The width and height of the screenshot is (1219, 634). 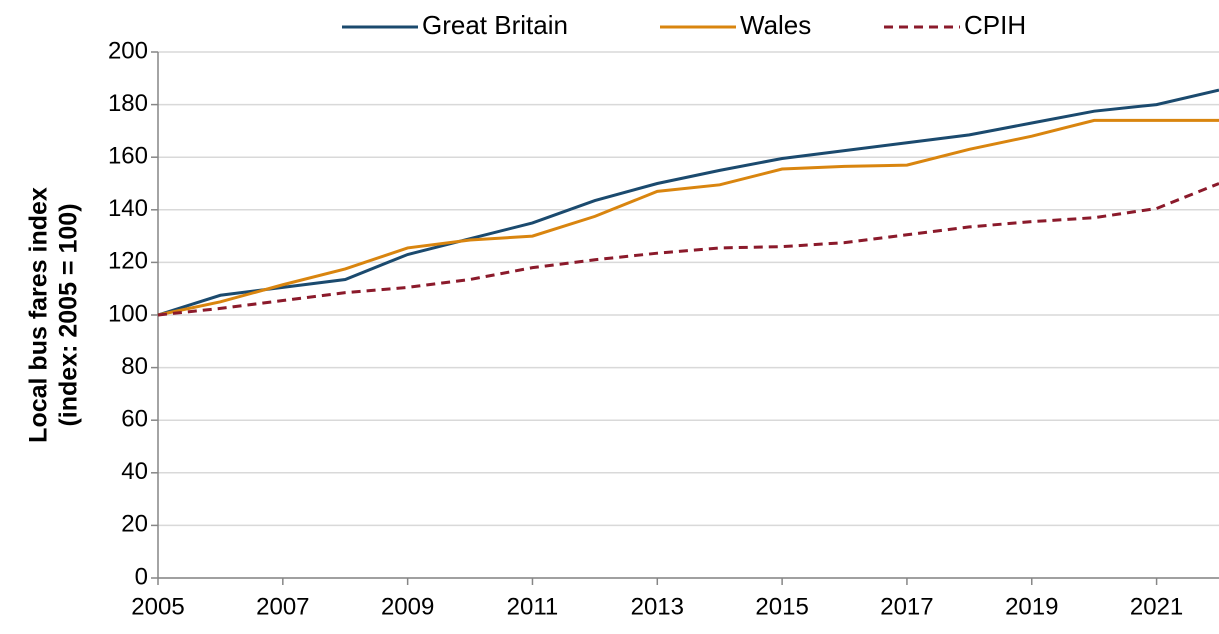 What do you see at coordinates (134, 471) in the screenshot?
I see `y-tick-label: 40` at bounding box center [134, 471].